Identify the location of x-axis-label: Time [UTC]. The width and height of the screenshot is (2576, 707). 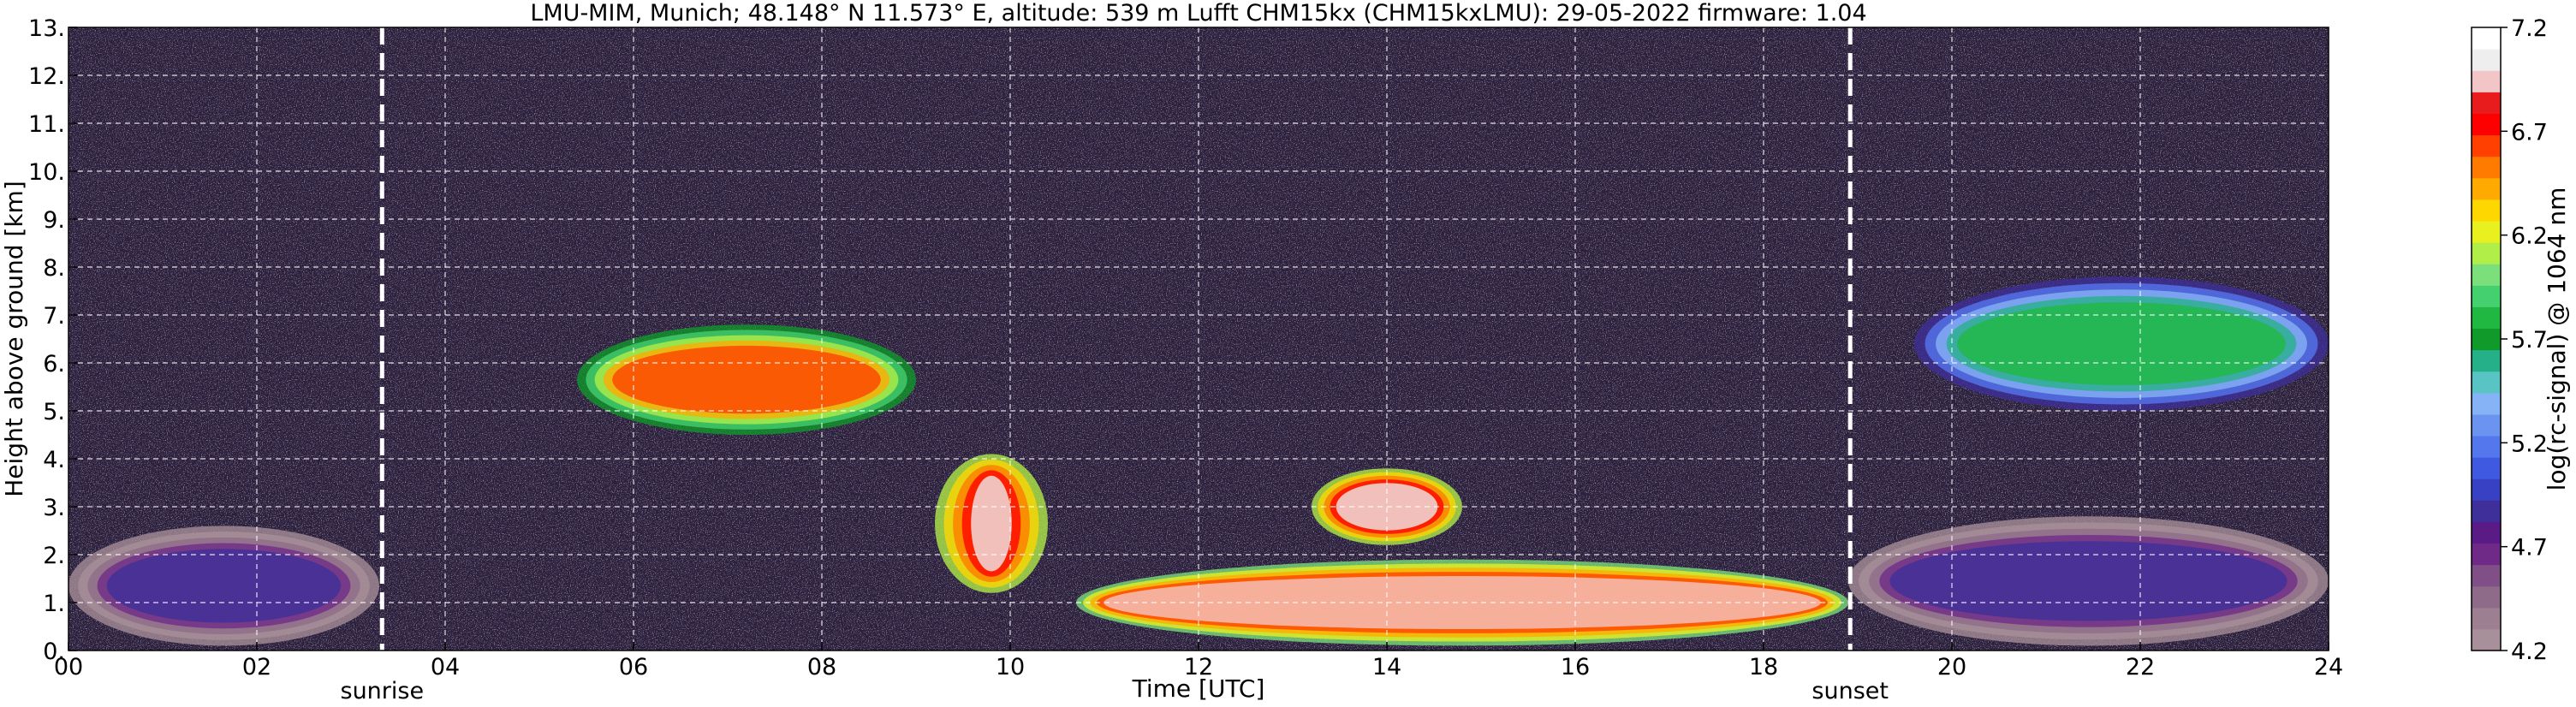
(1198, 688).